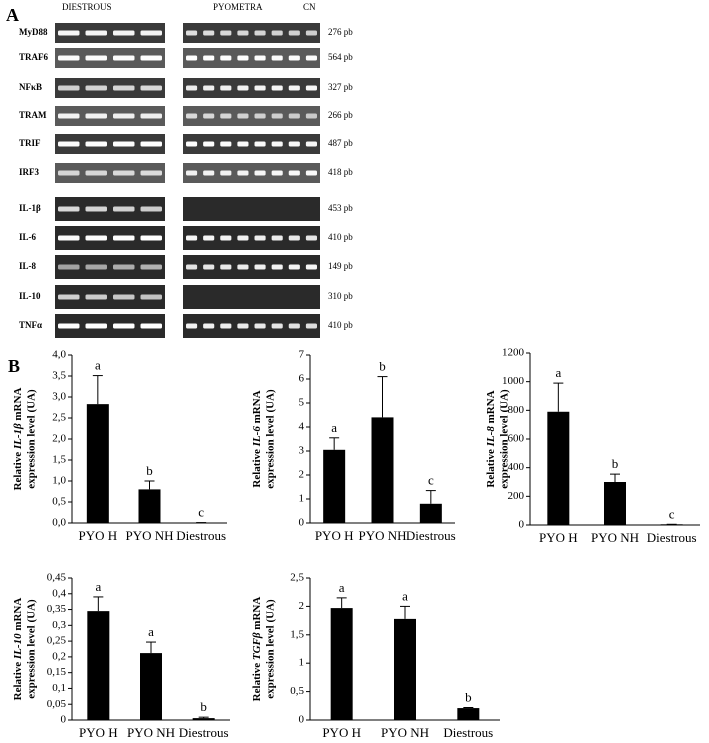  I want to click on y-axis-label: Relative TGFβ mRNA, so click(257, 649).